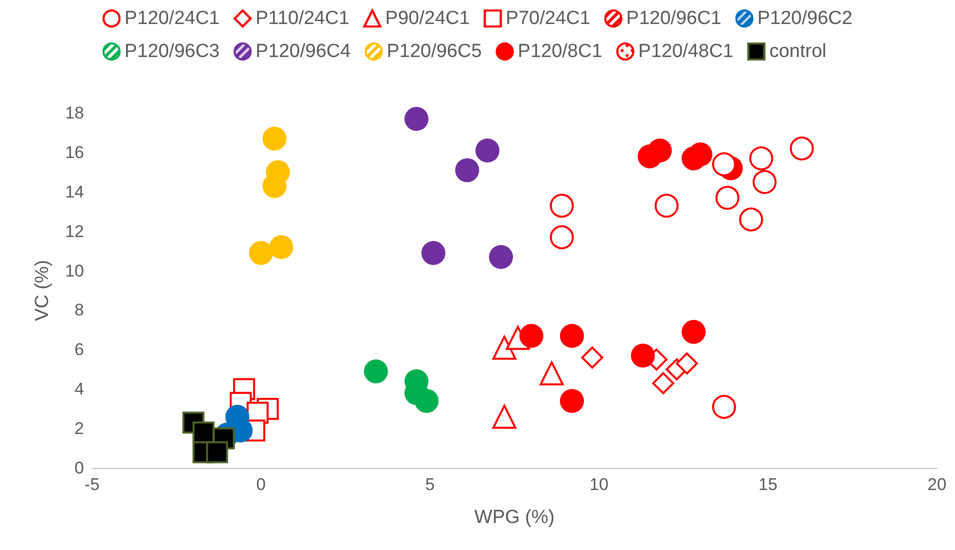 This screenshot has width=955, height=550. I want to click on y-tick-label: 10, so click(74, 270).